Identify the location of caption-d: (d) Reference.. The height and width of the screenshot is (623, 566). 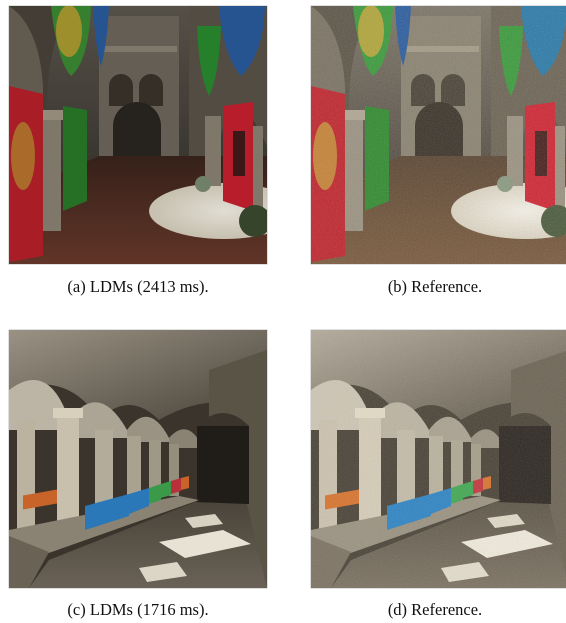
(435, 609).